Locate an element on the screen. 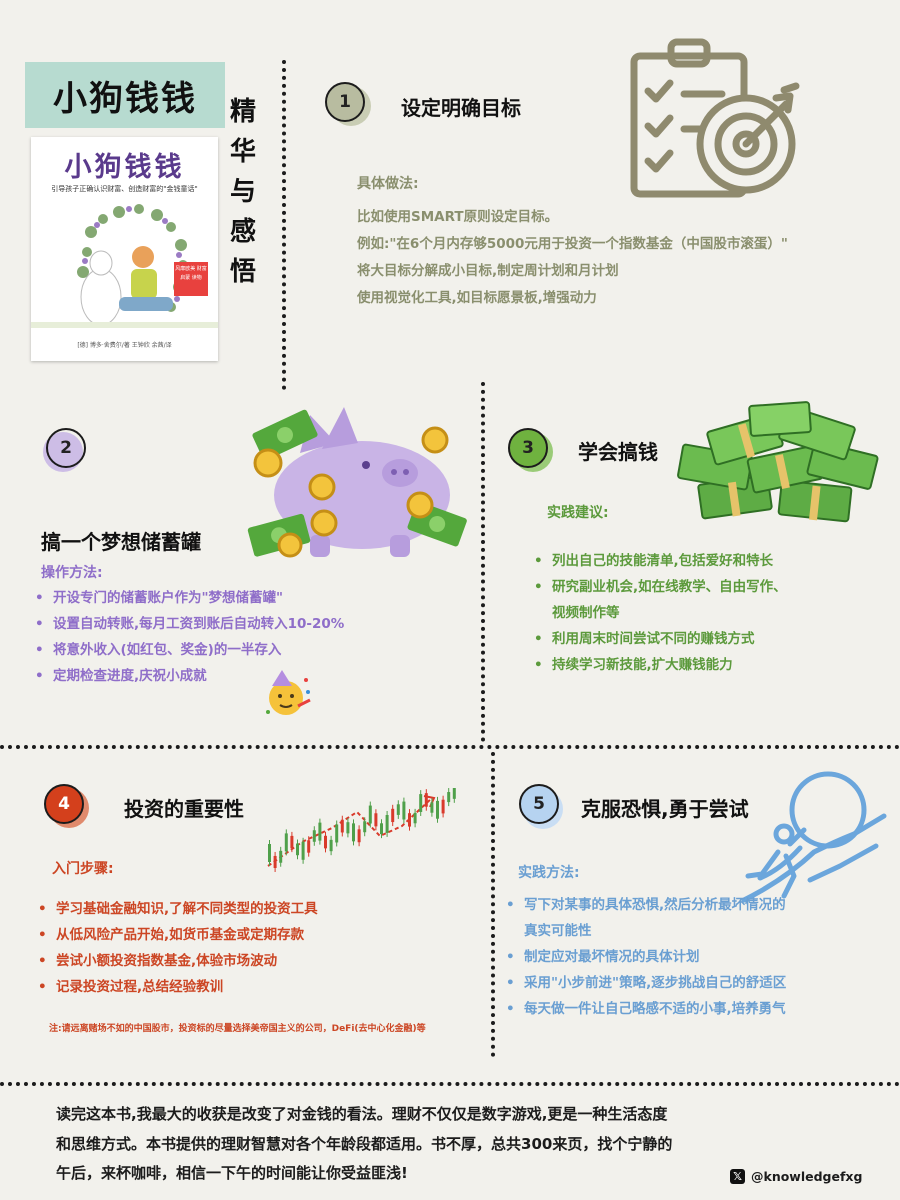 The image size is (900, 1200). section-number-badge: 5 is located at coordinates (539, 804).